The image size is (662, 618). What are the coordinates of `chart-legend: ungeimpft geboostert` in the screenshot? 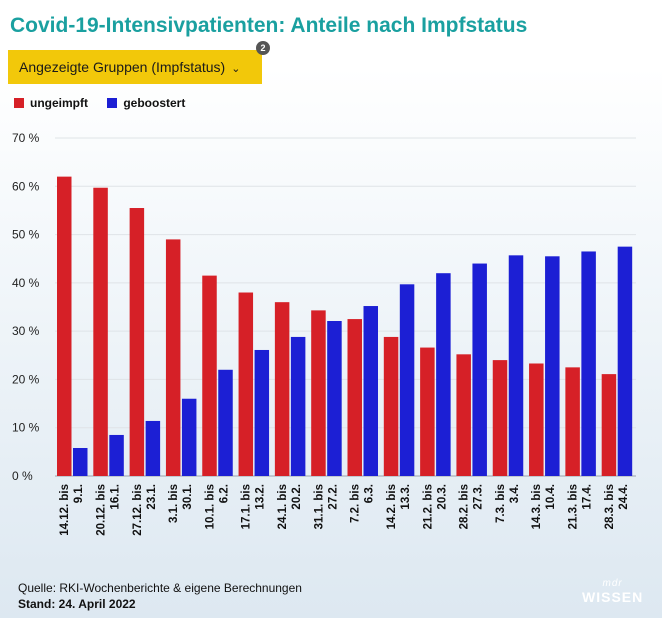 It's located at (107, 103).